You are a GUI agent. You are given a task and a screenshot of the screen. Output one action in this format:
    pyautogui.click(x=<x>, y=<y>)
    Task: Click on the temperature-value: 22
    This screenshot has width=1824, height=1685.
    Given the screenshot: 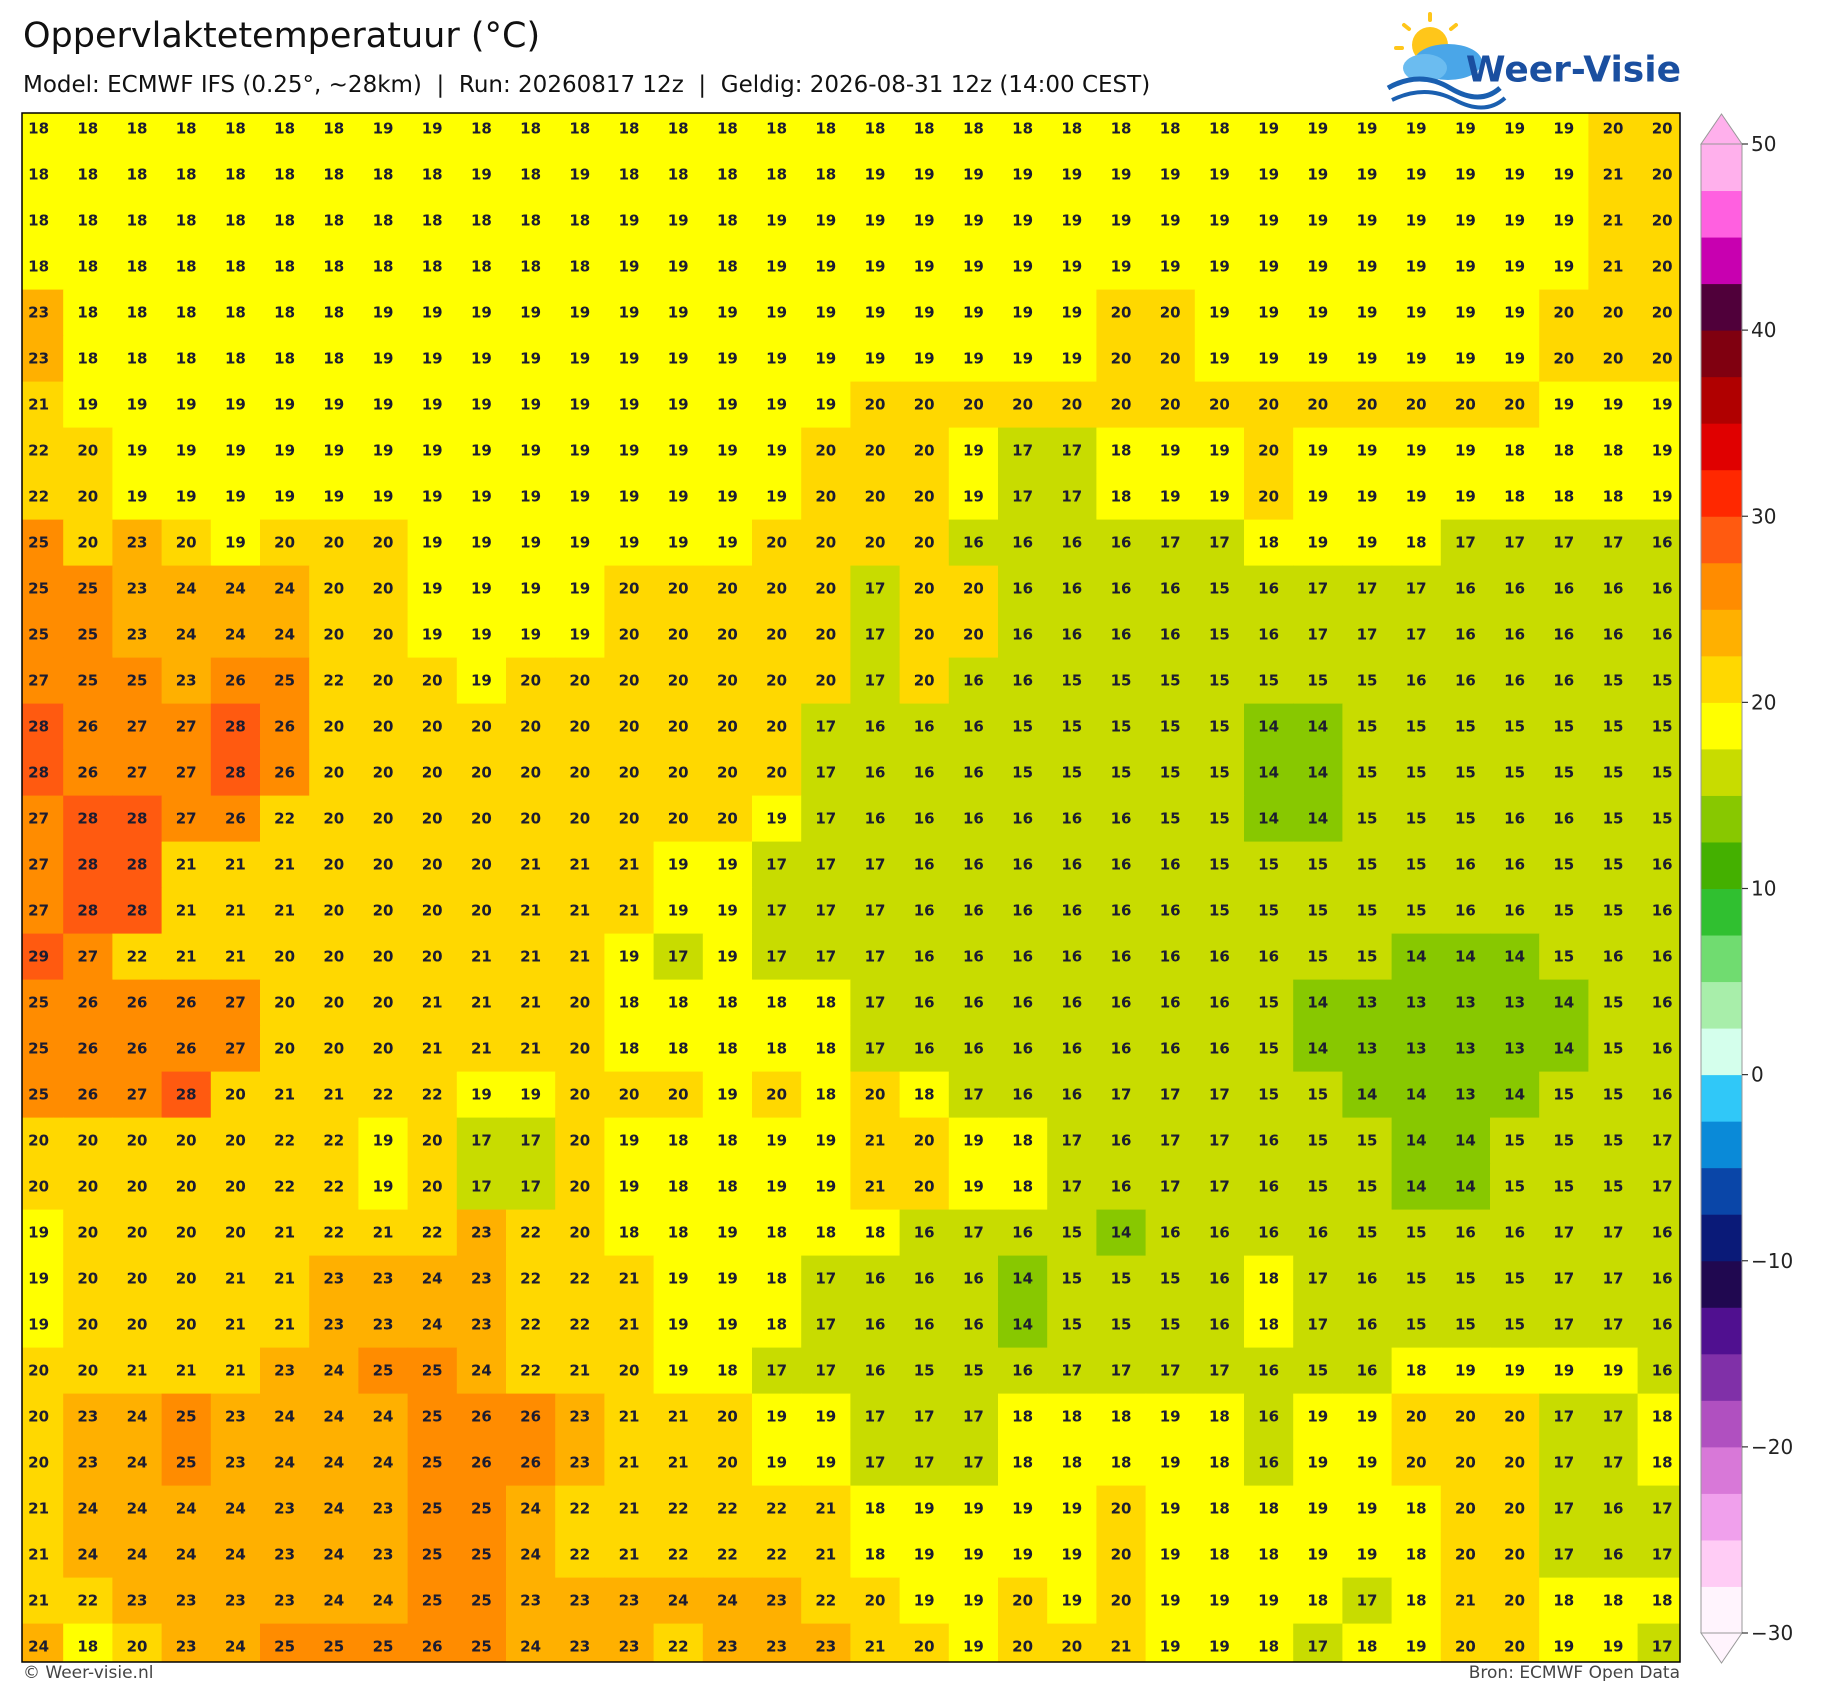 What is the action you would take?
    pyautogui.click(x=678, y=1647)
    